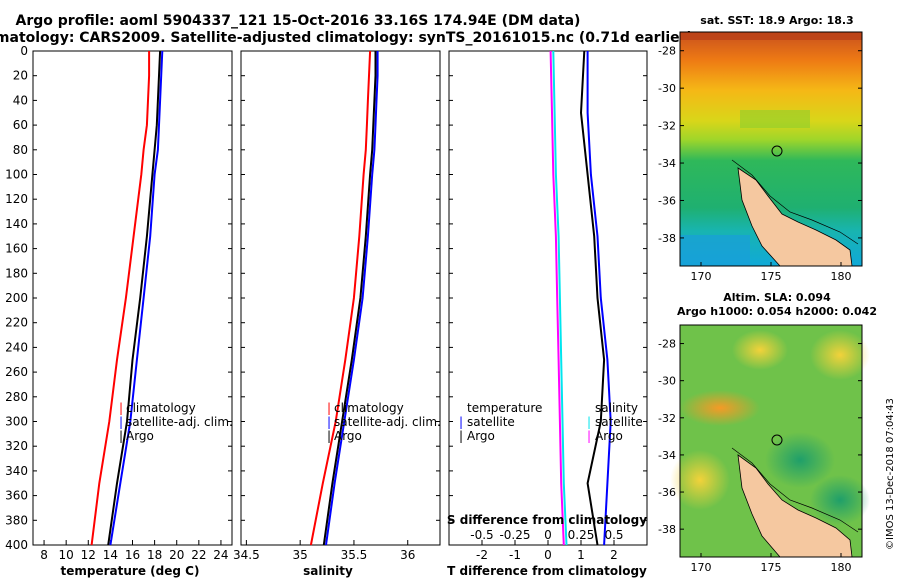 This screenshot has width=900, height=580. What do you see at coordinates (482, 555) in the screenshot?
I see `x-tick-label: -2` at bounding box center [482, 555].